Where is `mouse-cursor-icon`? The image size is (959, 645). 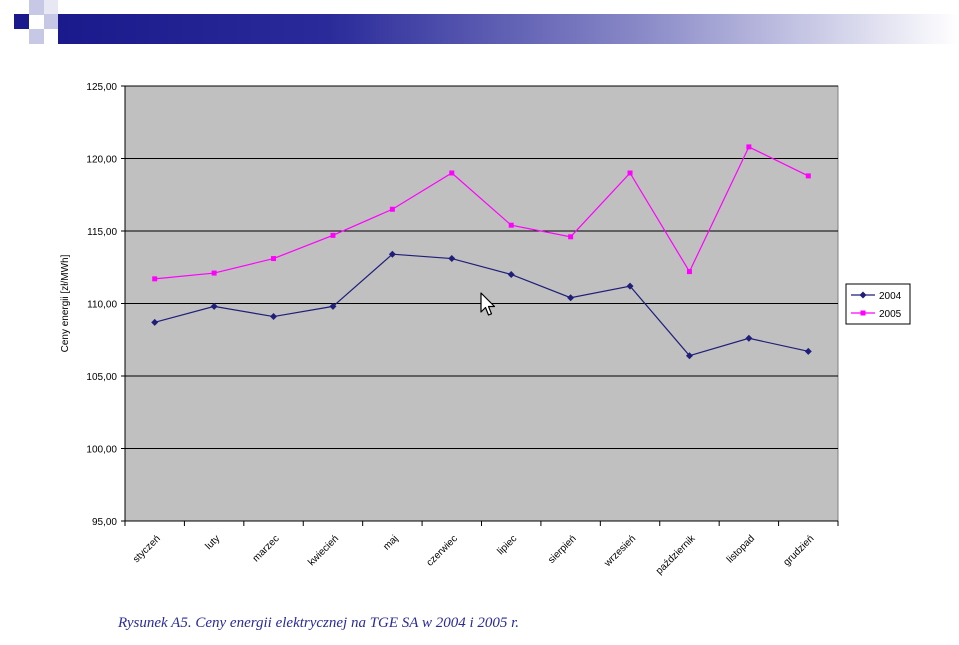 mouse-cursor-icon is located at coordinates (488, 304).